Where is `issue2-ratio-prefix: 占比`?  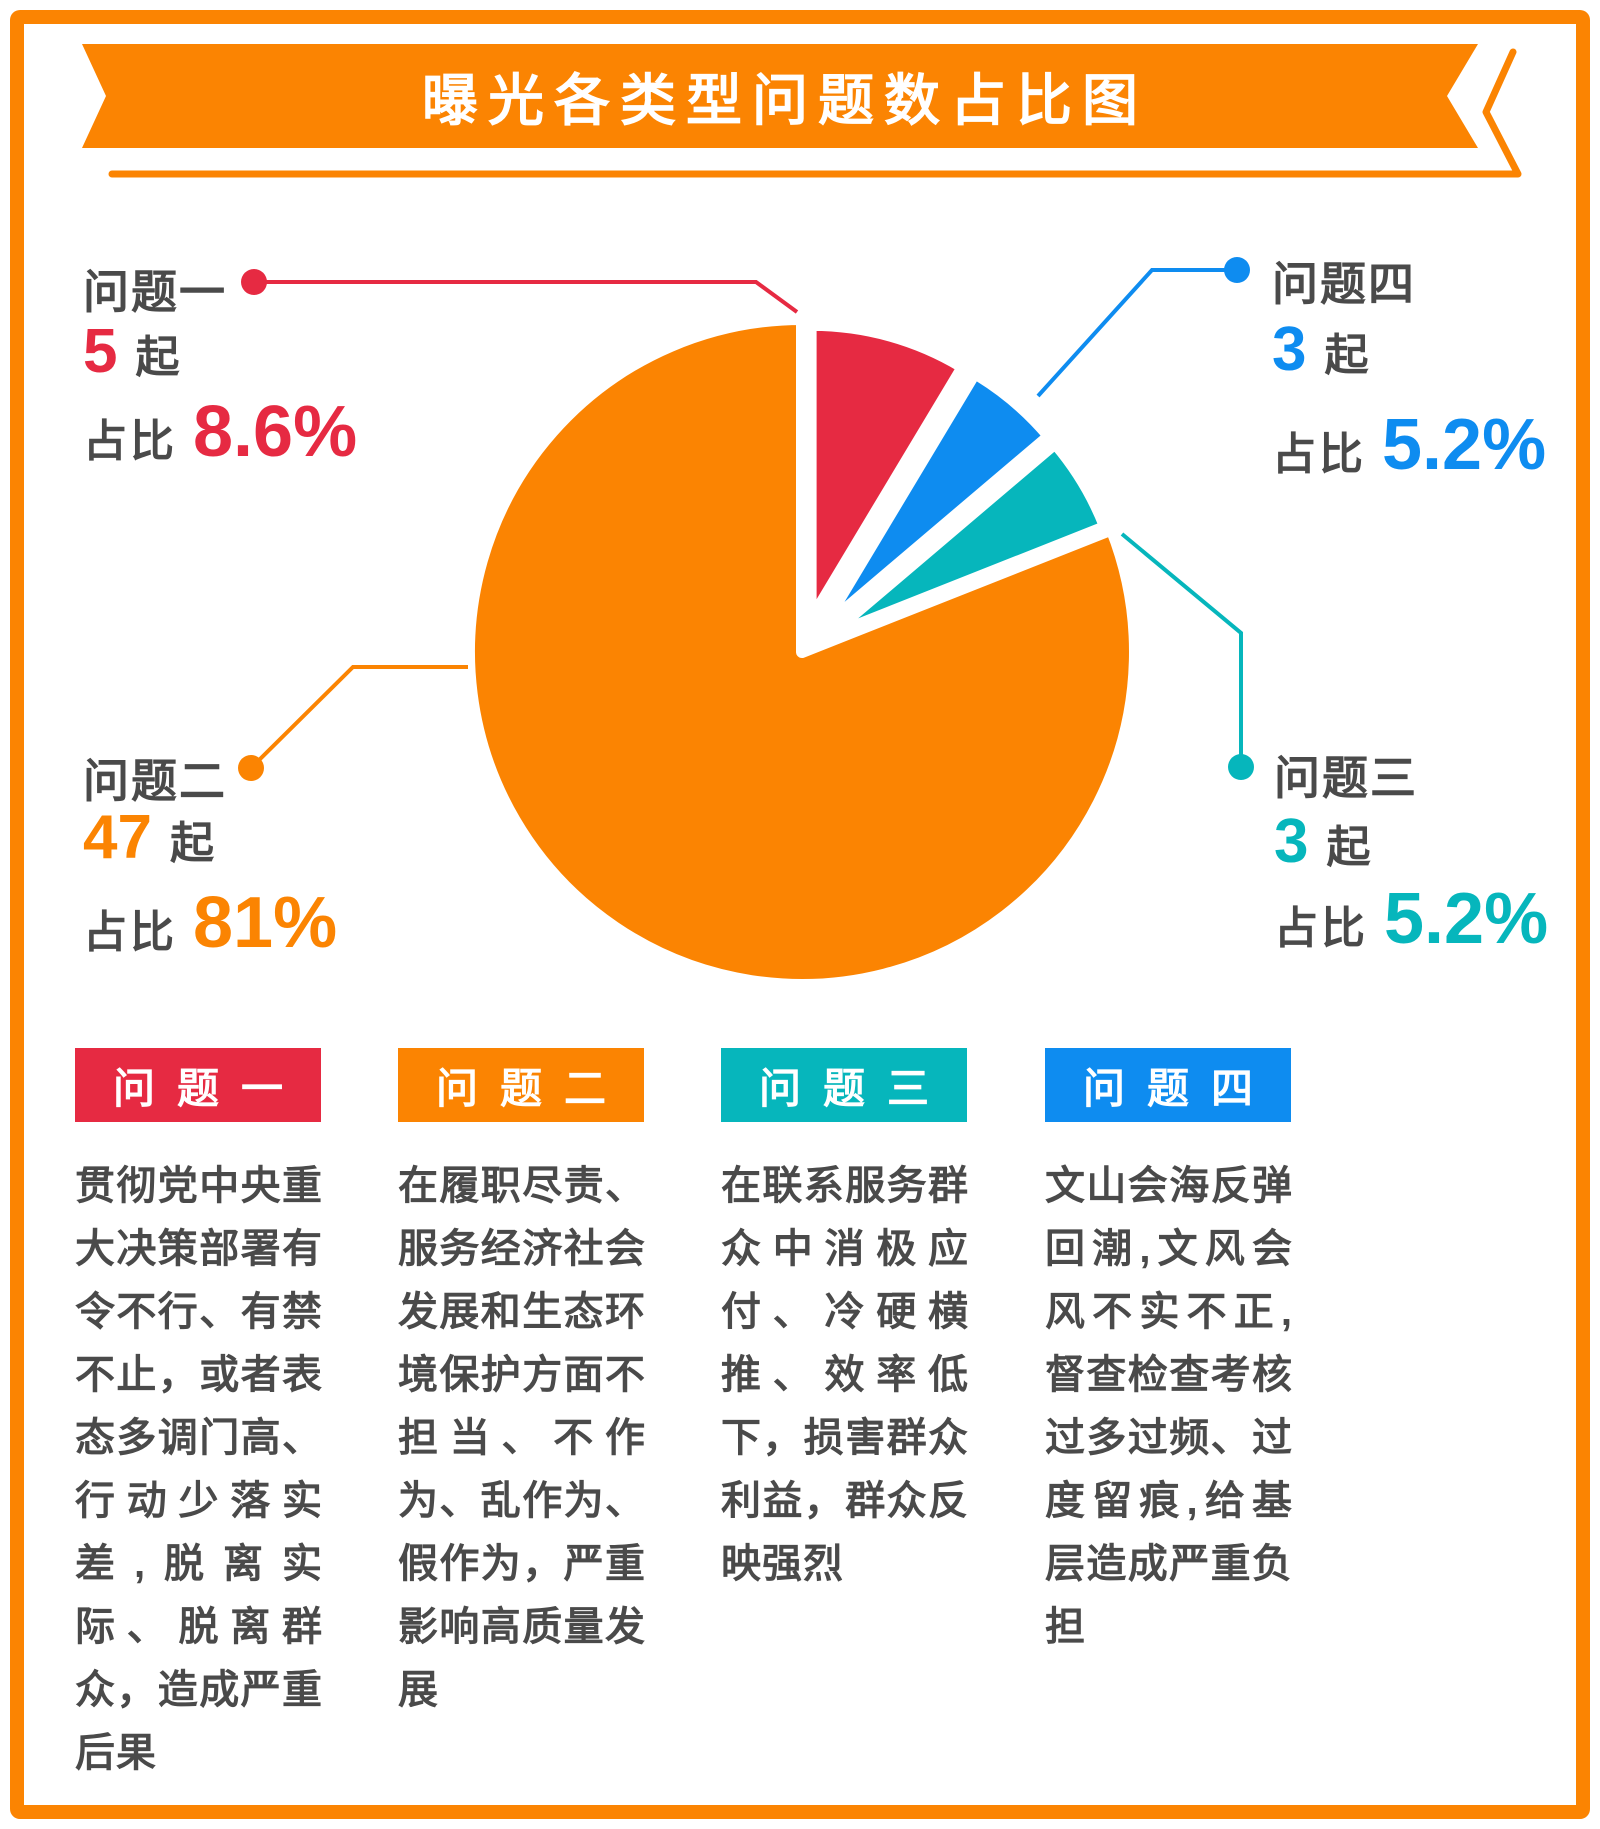
issue2-ratio-prefix: 占比 is located at coordinates (130, 932).